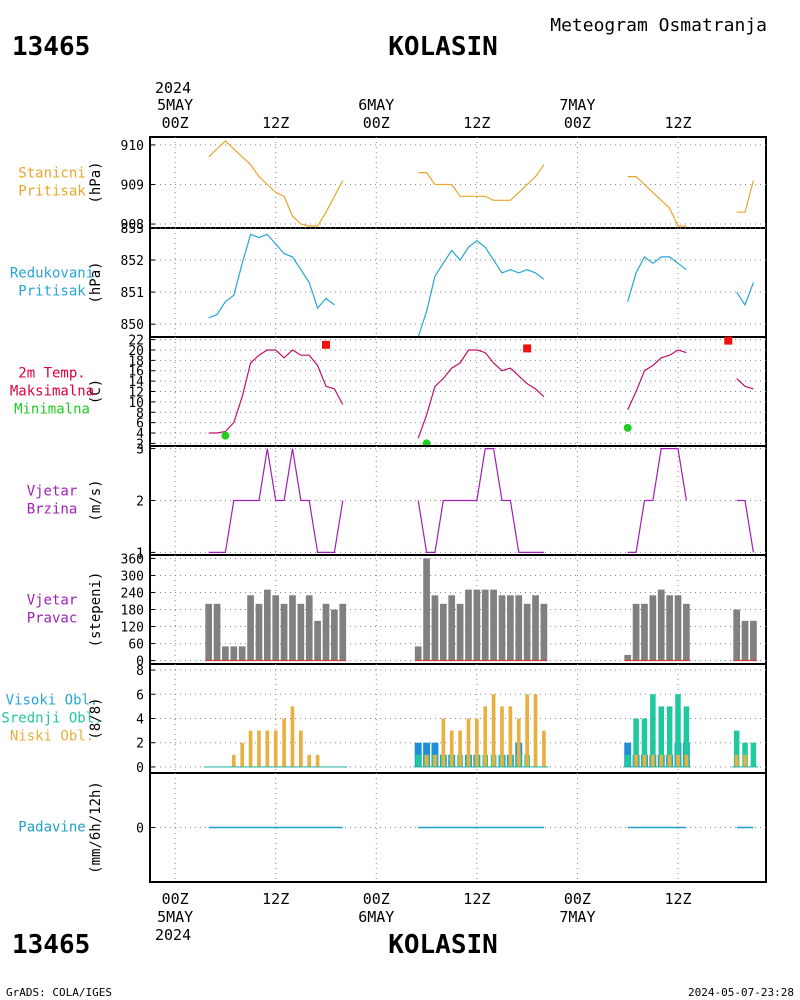 The height and width of the screenshot is (1000, 800). I want to click on y-axis-label: (m/s), so click(96, 500).